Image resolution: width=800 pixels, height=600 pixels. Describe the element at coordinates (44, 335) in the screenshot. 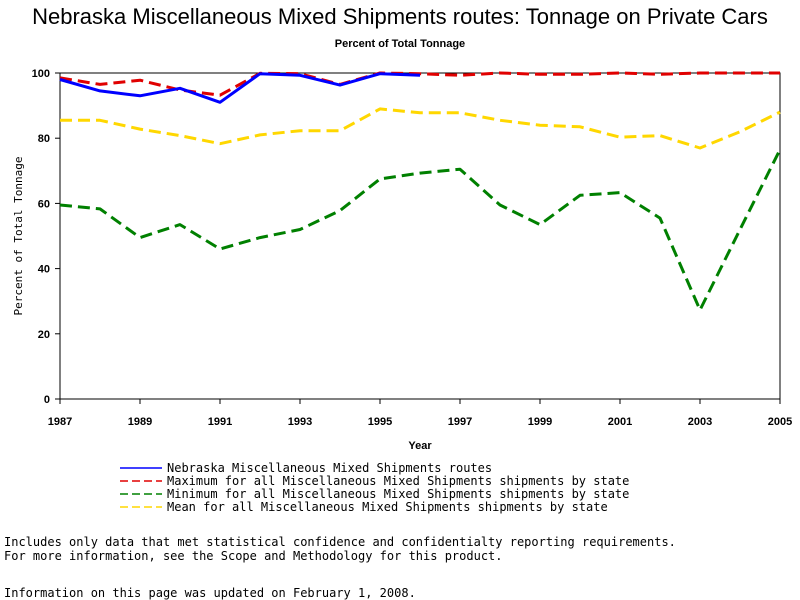

I see `y-tick-label: 20` at that location.